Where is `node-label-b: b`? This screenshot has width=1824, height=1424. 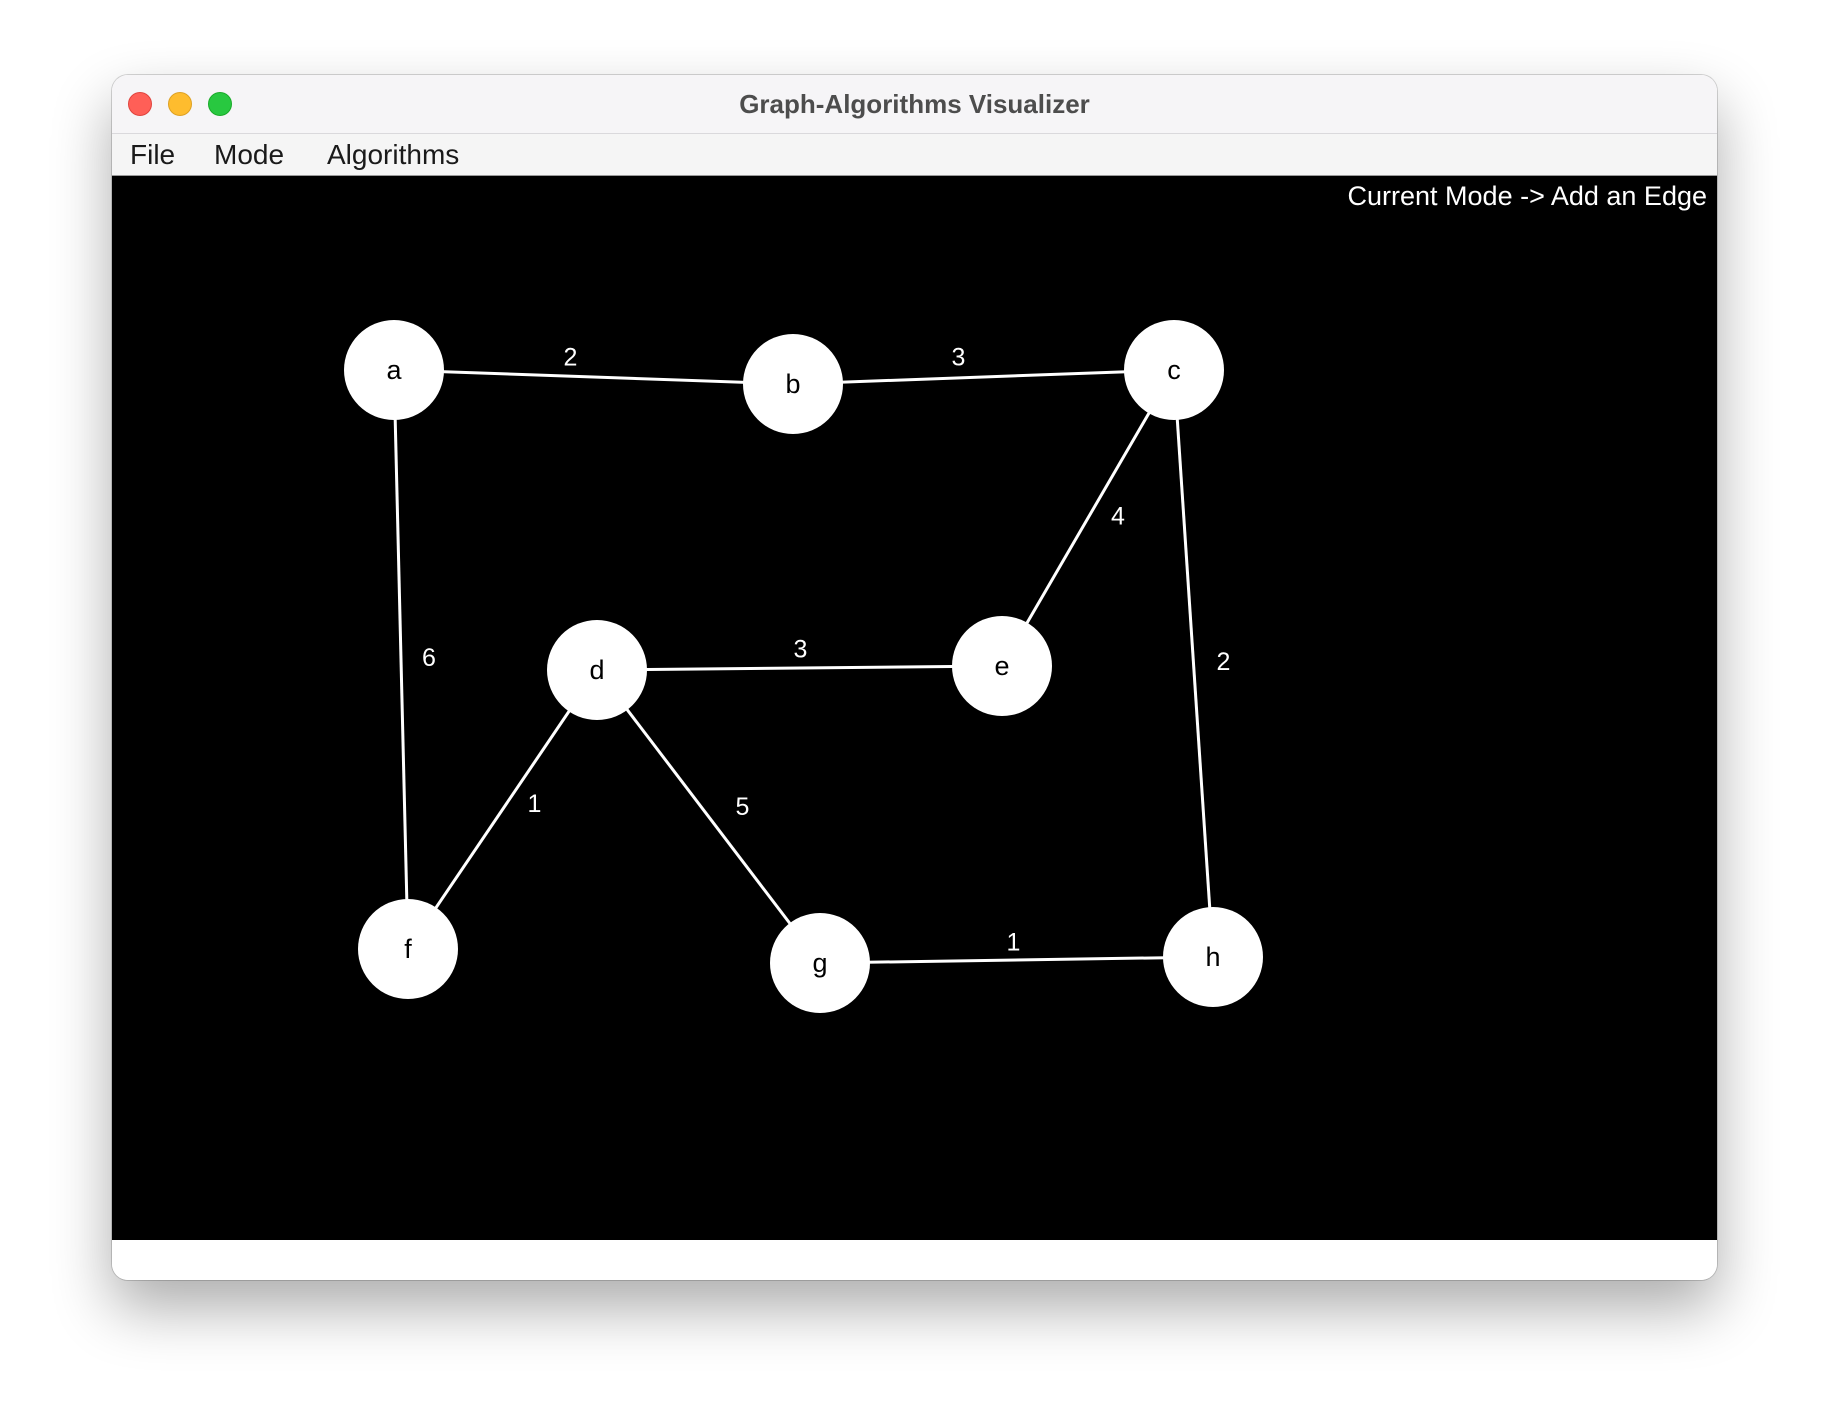
node-label-b: b is located at coordinates (792, 384).